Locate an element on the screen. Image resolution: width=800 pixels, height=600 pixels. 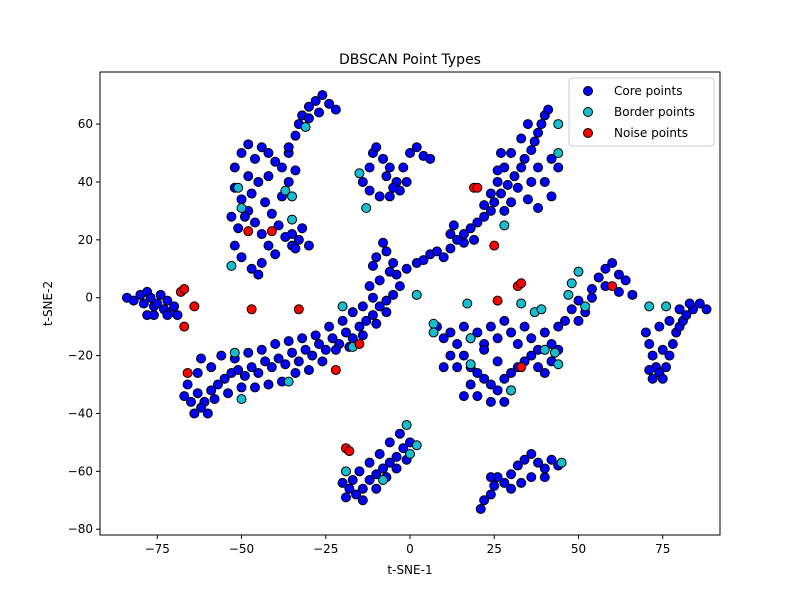
x-tick-label: −75 is located at coordinates (157, 549).